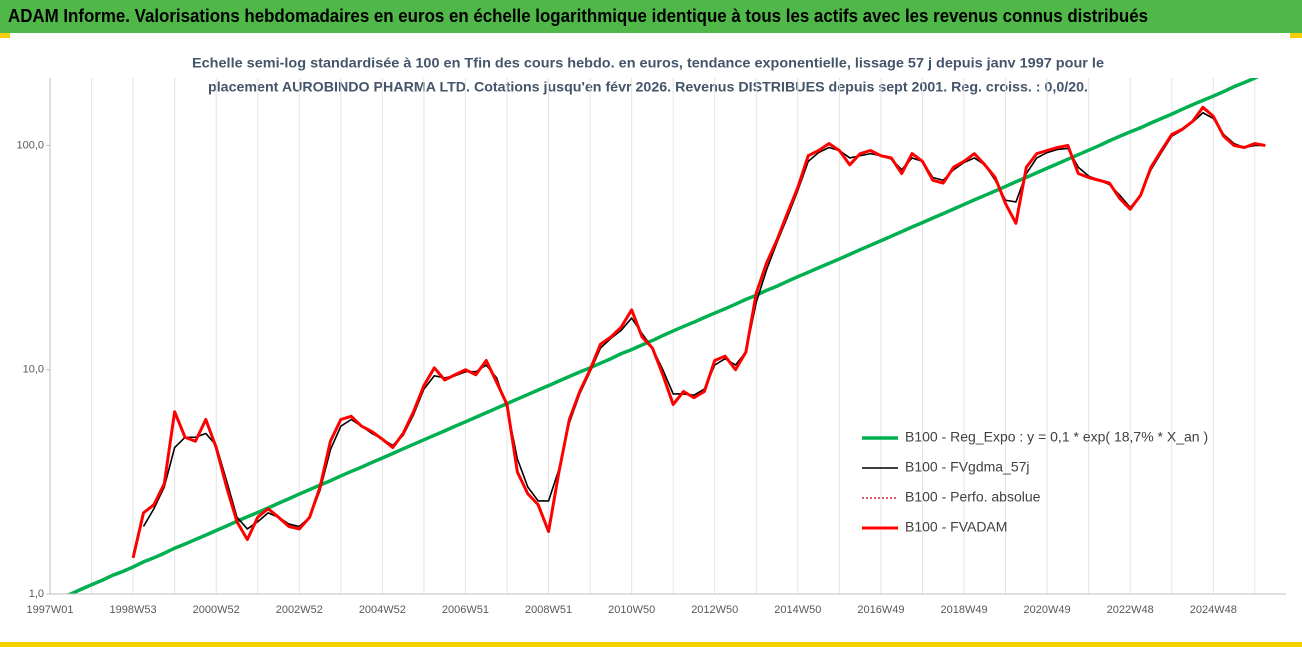 The width and height of the screenshot is (1302, 647). I want to click on x-tick-label: 2006W51, so click(465, 610).